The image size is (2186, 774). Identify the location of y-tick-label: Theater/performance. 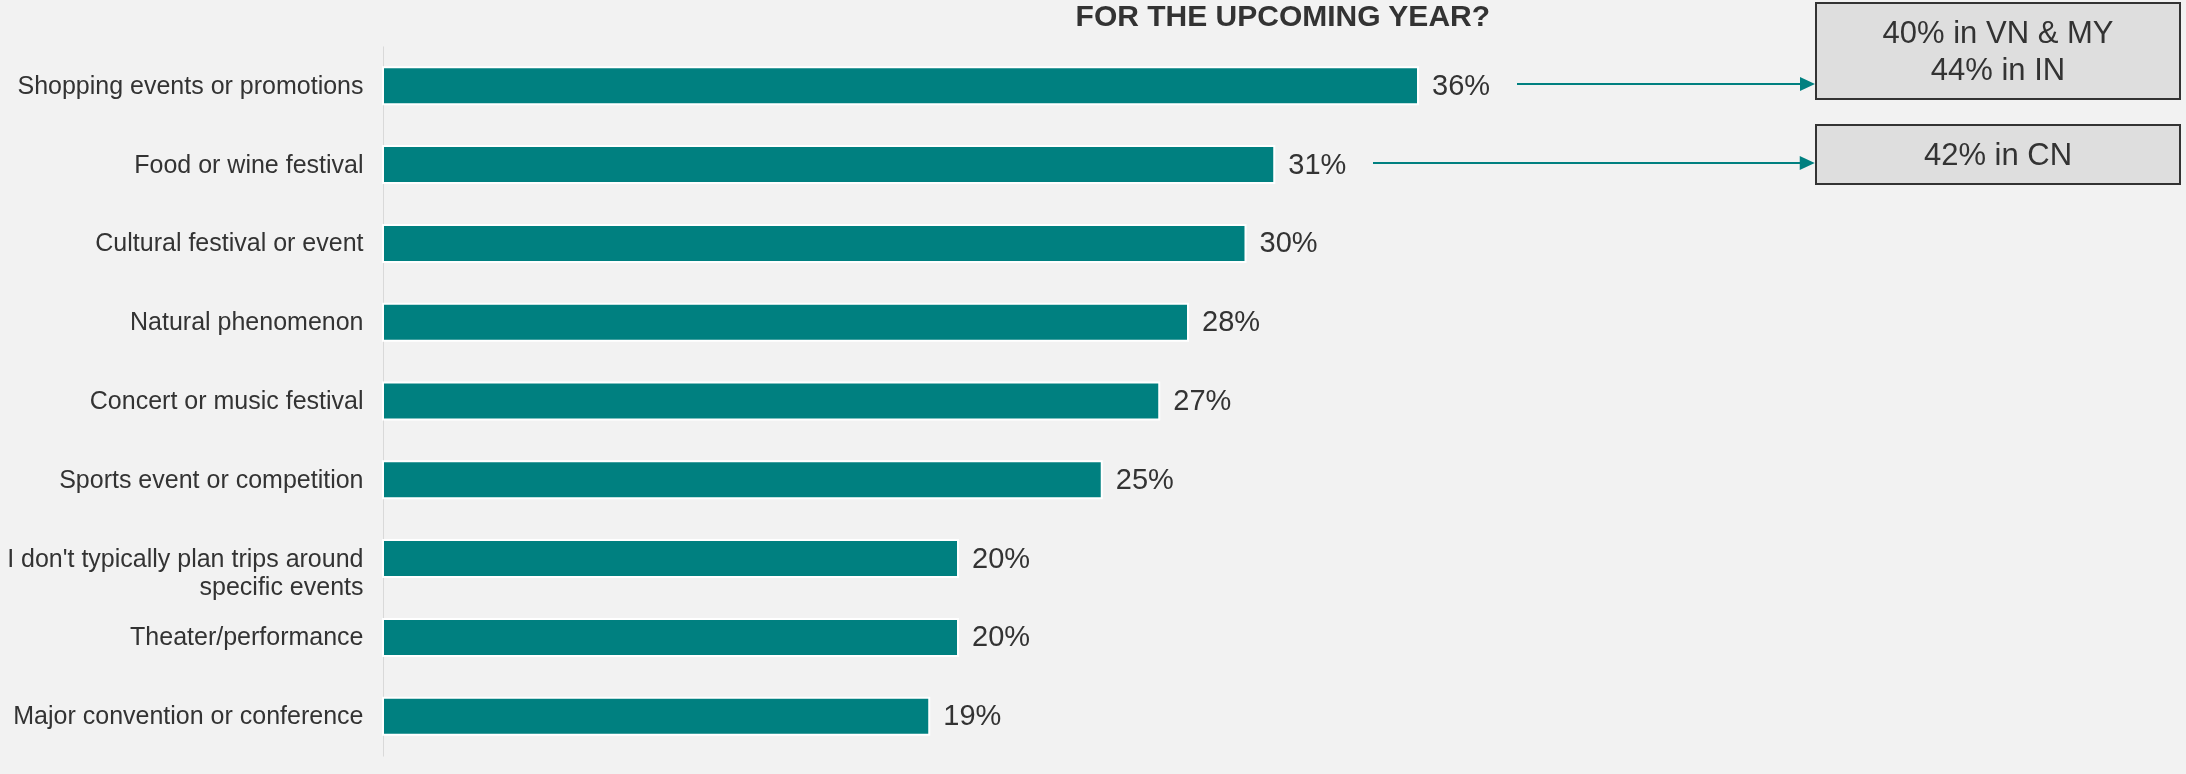
(247, 636).